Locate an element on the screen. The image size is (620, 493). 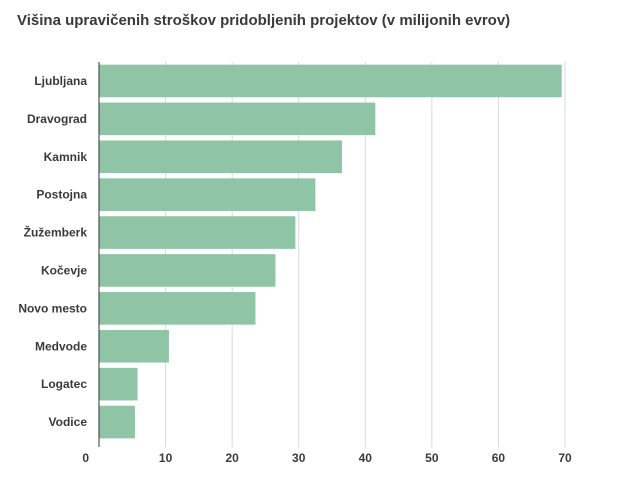
category-label: Kočevje is located at coordinates (64, 270).